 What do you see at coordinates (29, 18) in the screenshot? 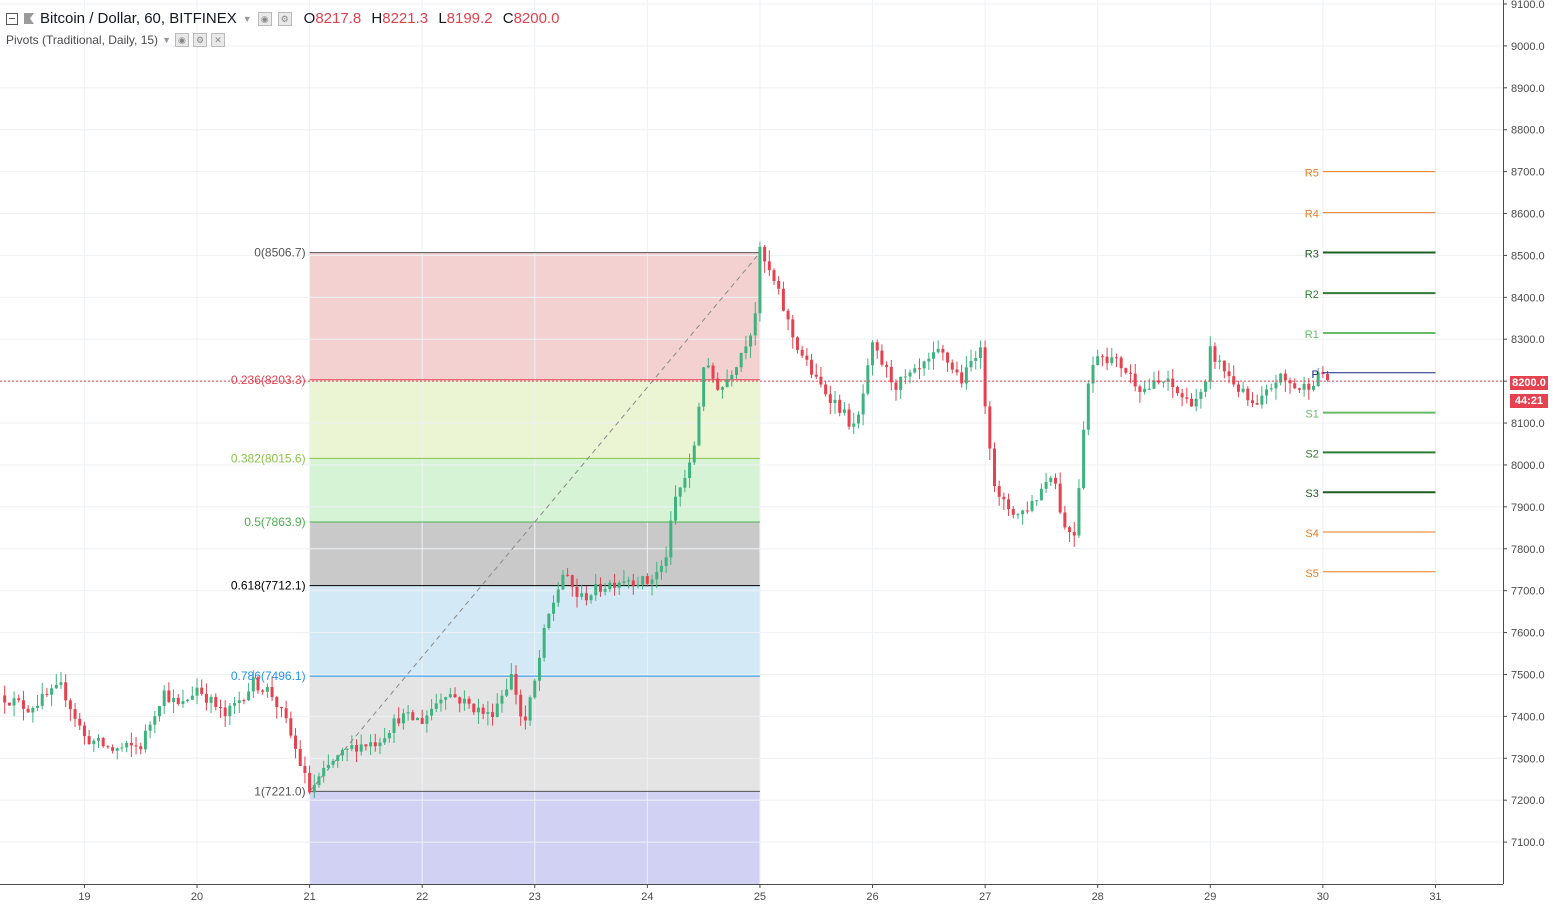
I see `flag-icon` at bounding box center [29, 18].